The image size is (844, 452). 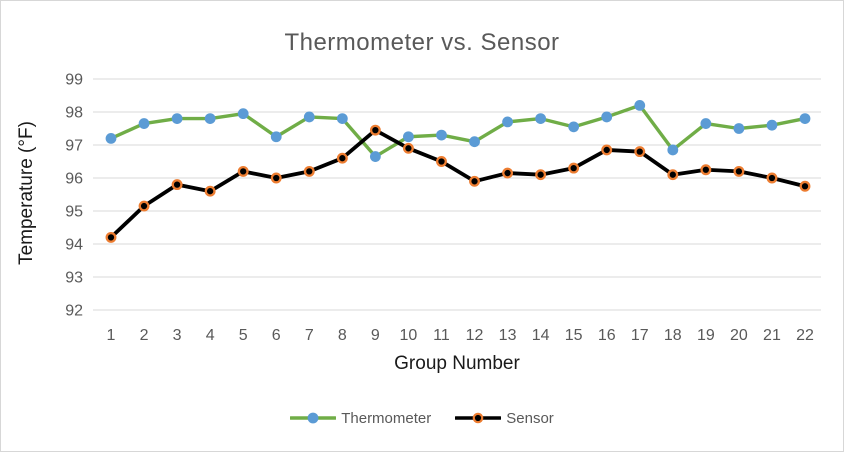 What do you see at coordinates (739, 335) in the screenshot?
I see `x-tick-label: 20` at bounding box center [739, 335].